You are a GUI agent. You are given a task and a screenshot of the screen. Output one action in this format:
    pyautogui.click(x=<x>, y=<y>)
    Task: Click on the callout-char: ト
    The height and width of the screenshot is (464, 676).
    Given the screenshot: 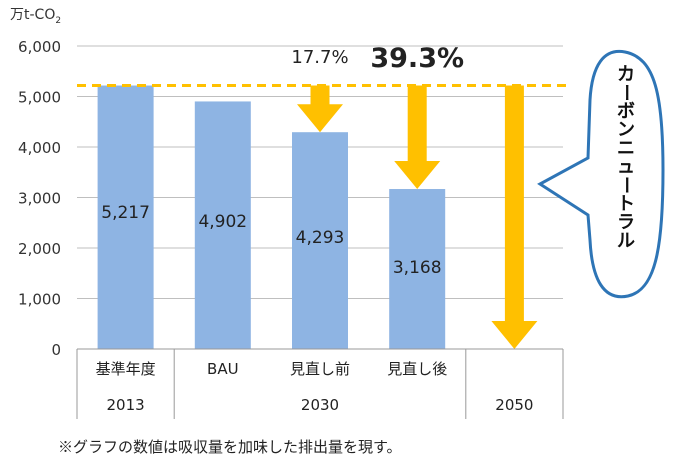 What is the action you would take?
    pyautogui.click(x=626, y=204)
    